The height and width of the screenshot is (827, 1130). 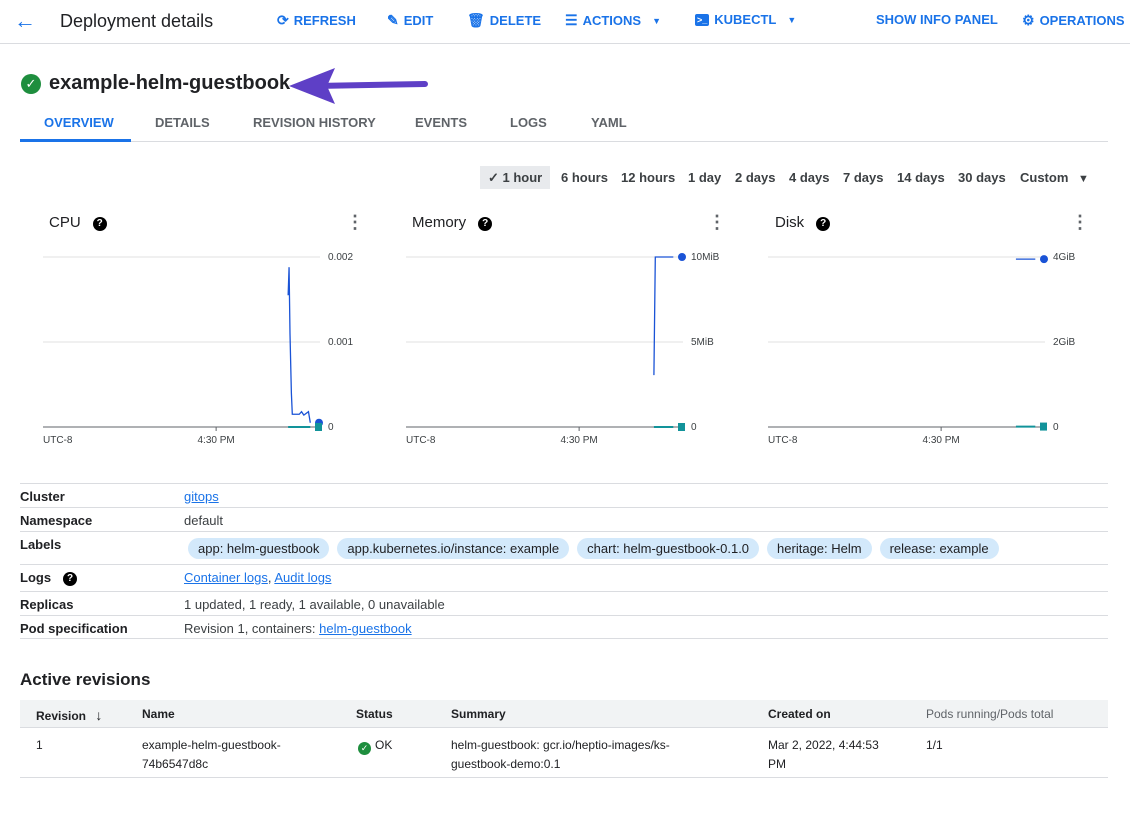 I want to click on y-tick-label: 4GiB, so click(x=1064, y=257).